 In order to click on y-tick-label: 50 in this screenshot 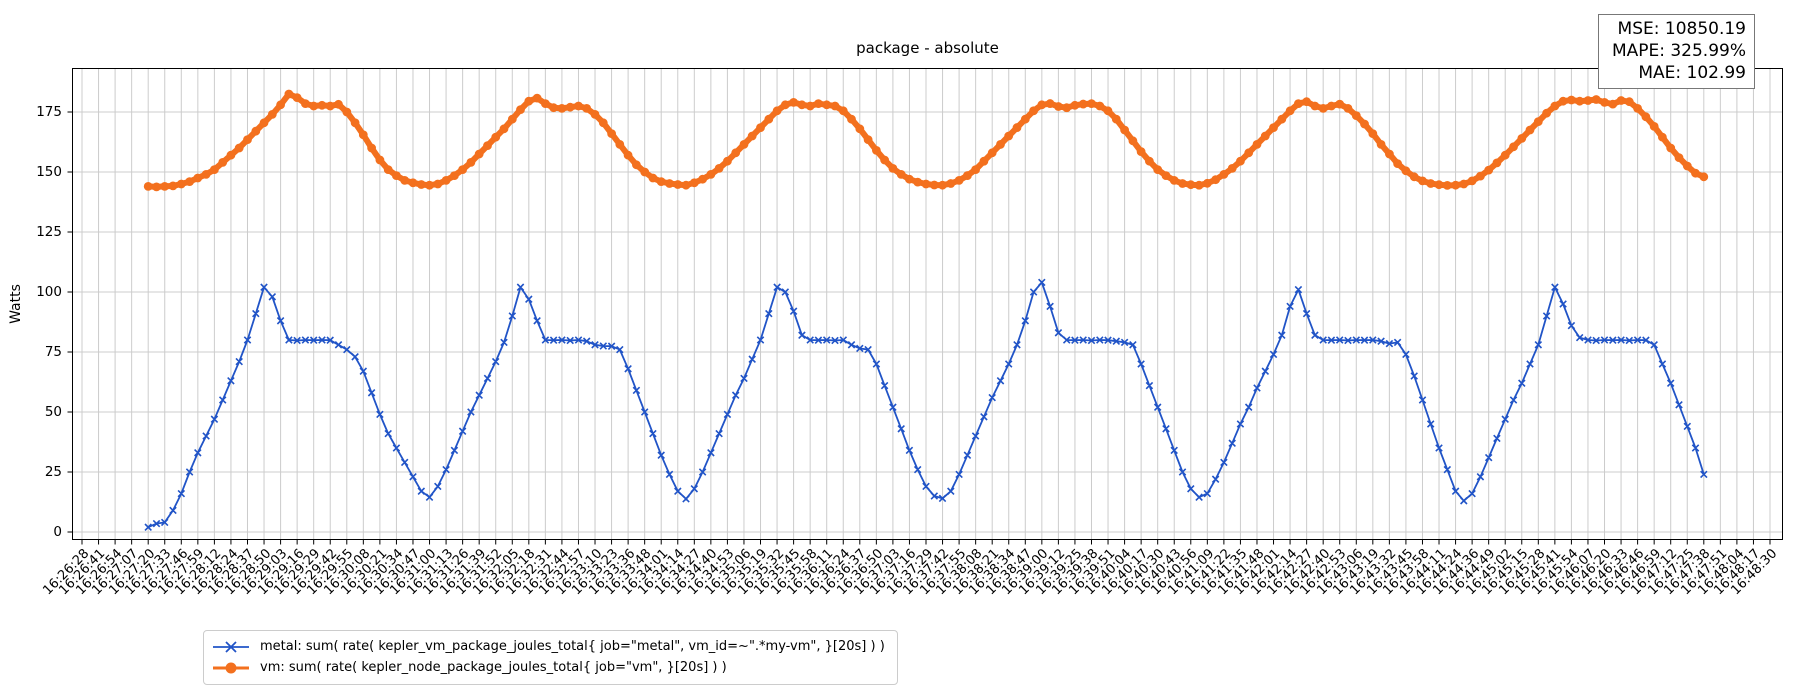, I will do `click(53, 412)`.